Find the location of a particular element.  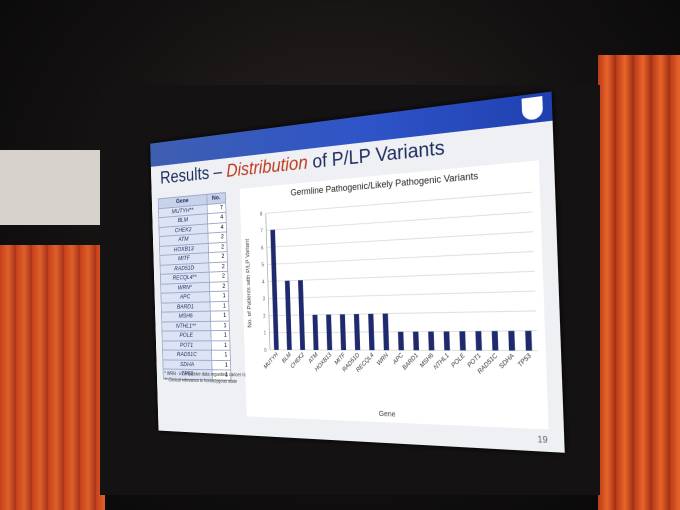

table-cell: POT1 is located at coordinates (187, 345).